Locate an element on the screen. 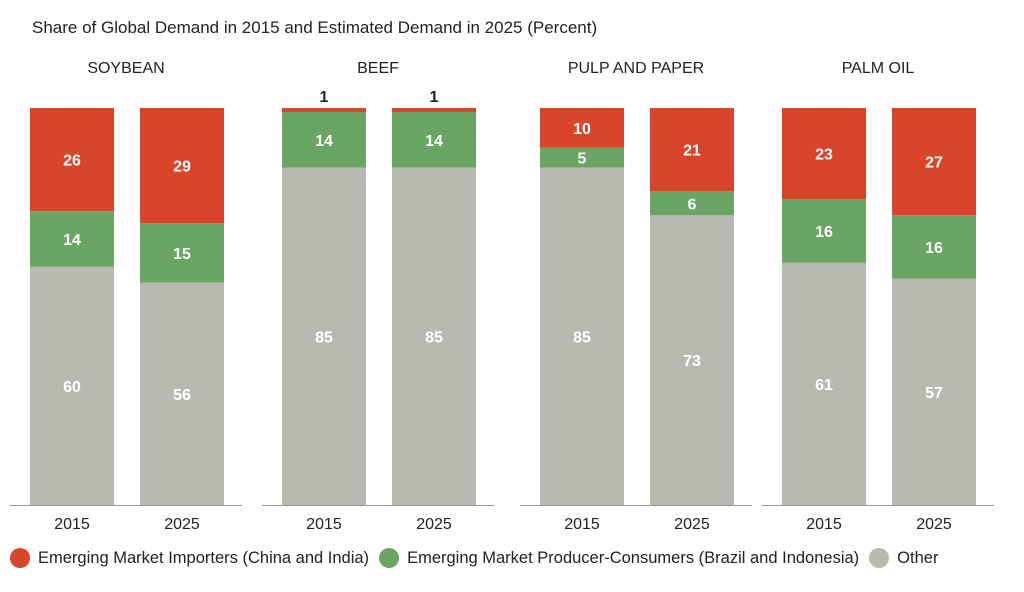 The width and height of the screenshot is (1024, 592). data-label-palm-oil-2025-producers: 16 is located at coordinates (934, 248).